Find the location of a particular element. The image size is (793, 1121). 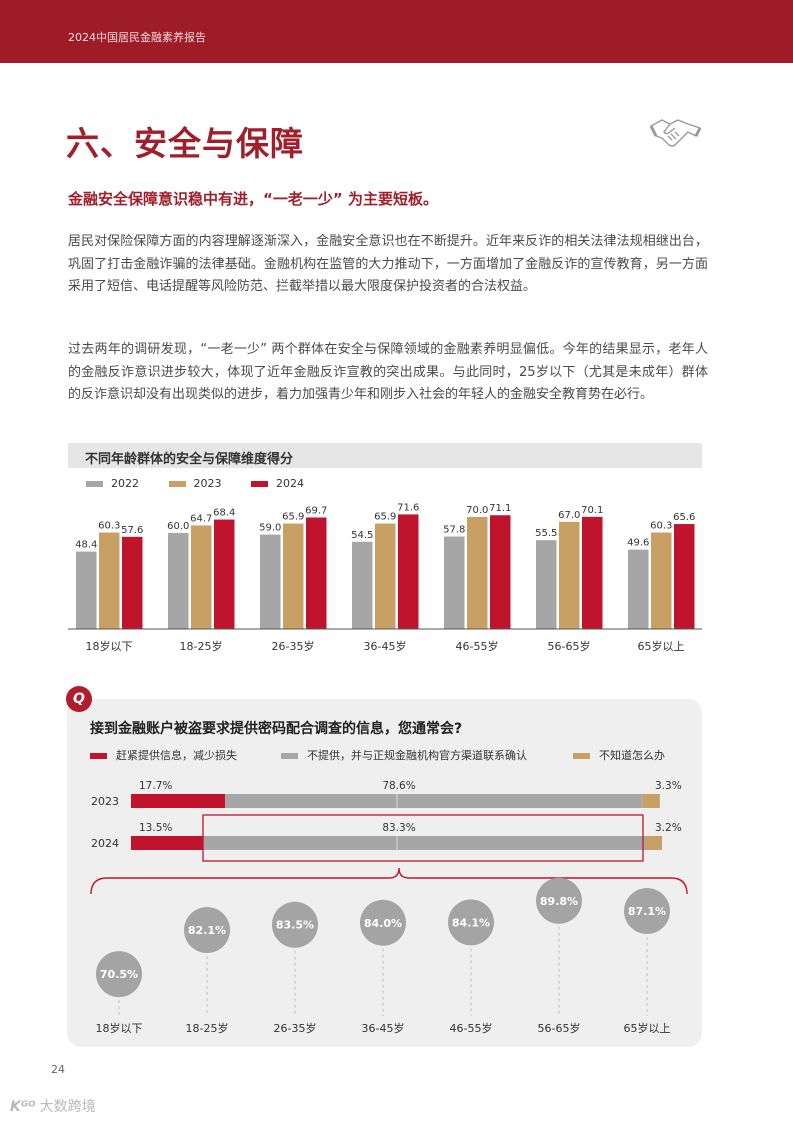

bubble-x-label: 26-35岁 is located at coordinates (295, 1028).